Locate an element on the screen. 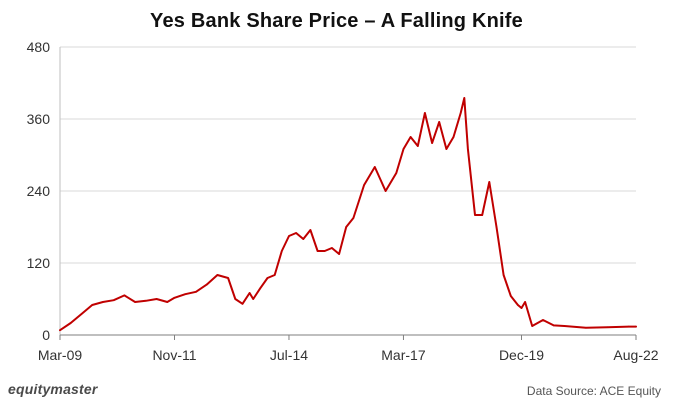 The height and width of the screenshot is (409, 673). y-tick-label: 240 is located at coordinates (39, 191).